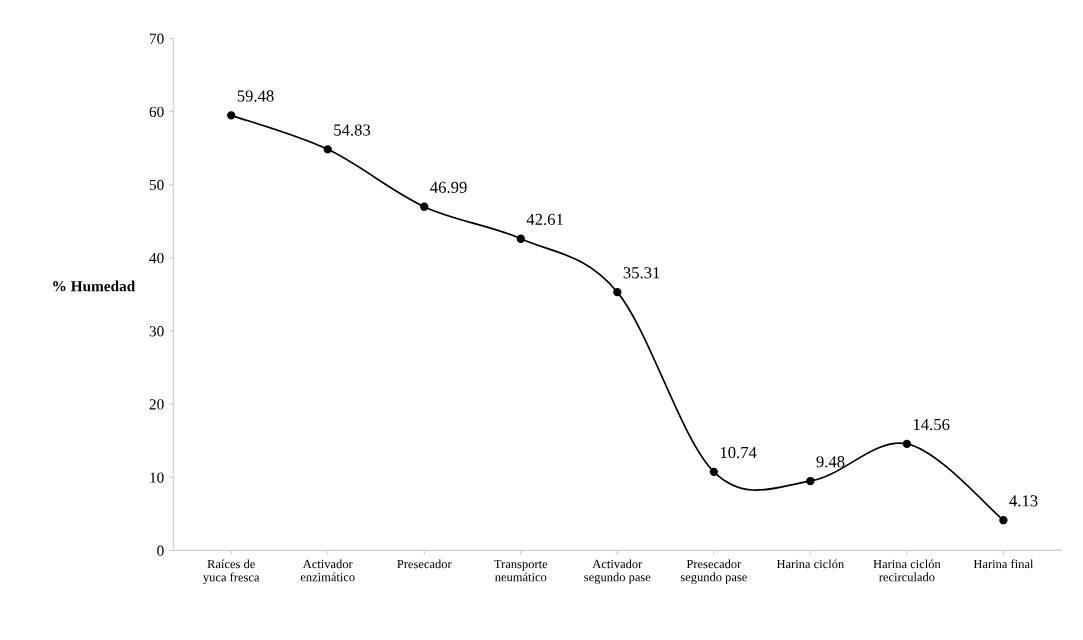 The image size is (1083, 640). What do you see at coordinates (810, 564) in the screenshot?
I see `x-tick-label: Harina ciclón` at bounding box center [810, 564].